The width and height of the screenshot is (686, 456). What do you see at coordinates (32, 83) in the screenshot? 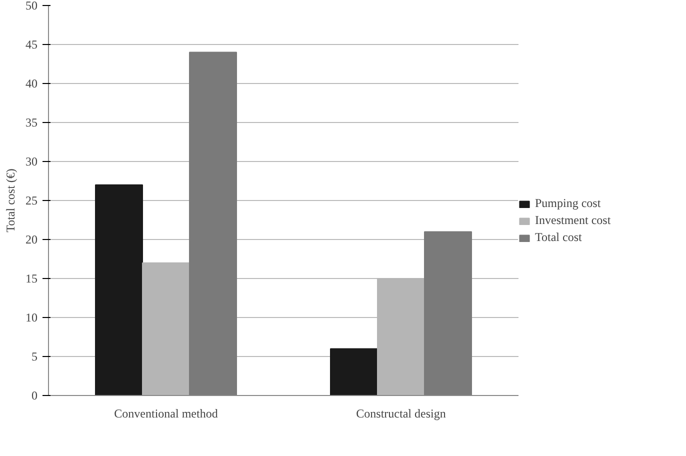
I see `y-tick-label: 40` at bounding box center [32, 83].